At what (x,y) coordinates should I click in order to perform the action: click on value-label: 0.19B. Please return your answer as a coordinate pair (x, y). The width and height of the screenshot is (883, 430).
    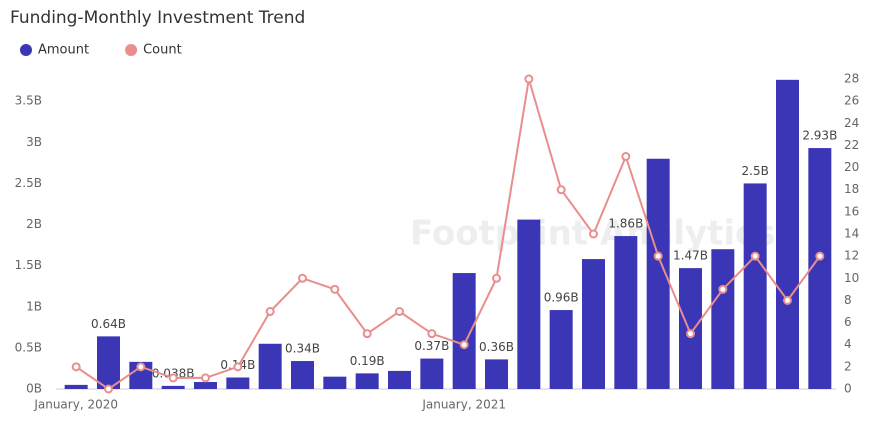
    Looking at the image, I should click on (367, 361).